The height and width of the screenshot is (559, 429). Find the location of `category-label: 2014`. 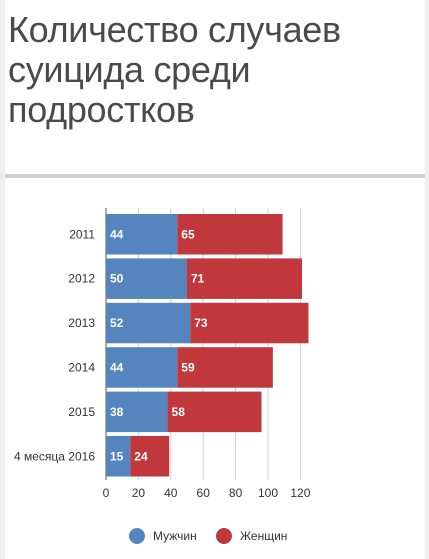

category-label: 2014 is located at coordinates (81, 367).